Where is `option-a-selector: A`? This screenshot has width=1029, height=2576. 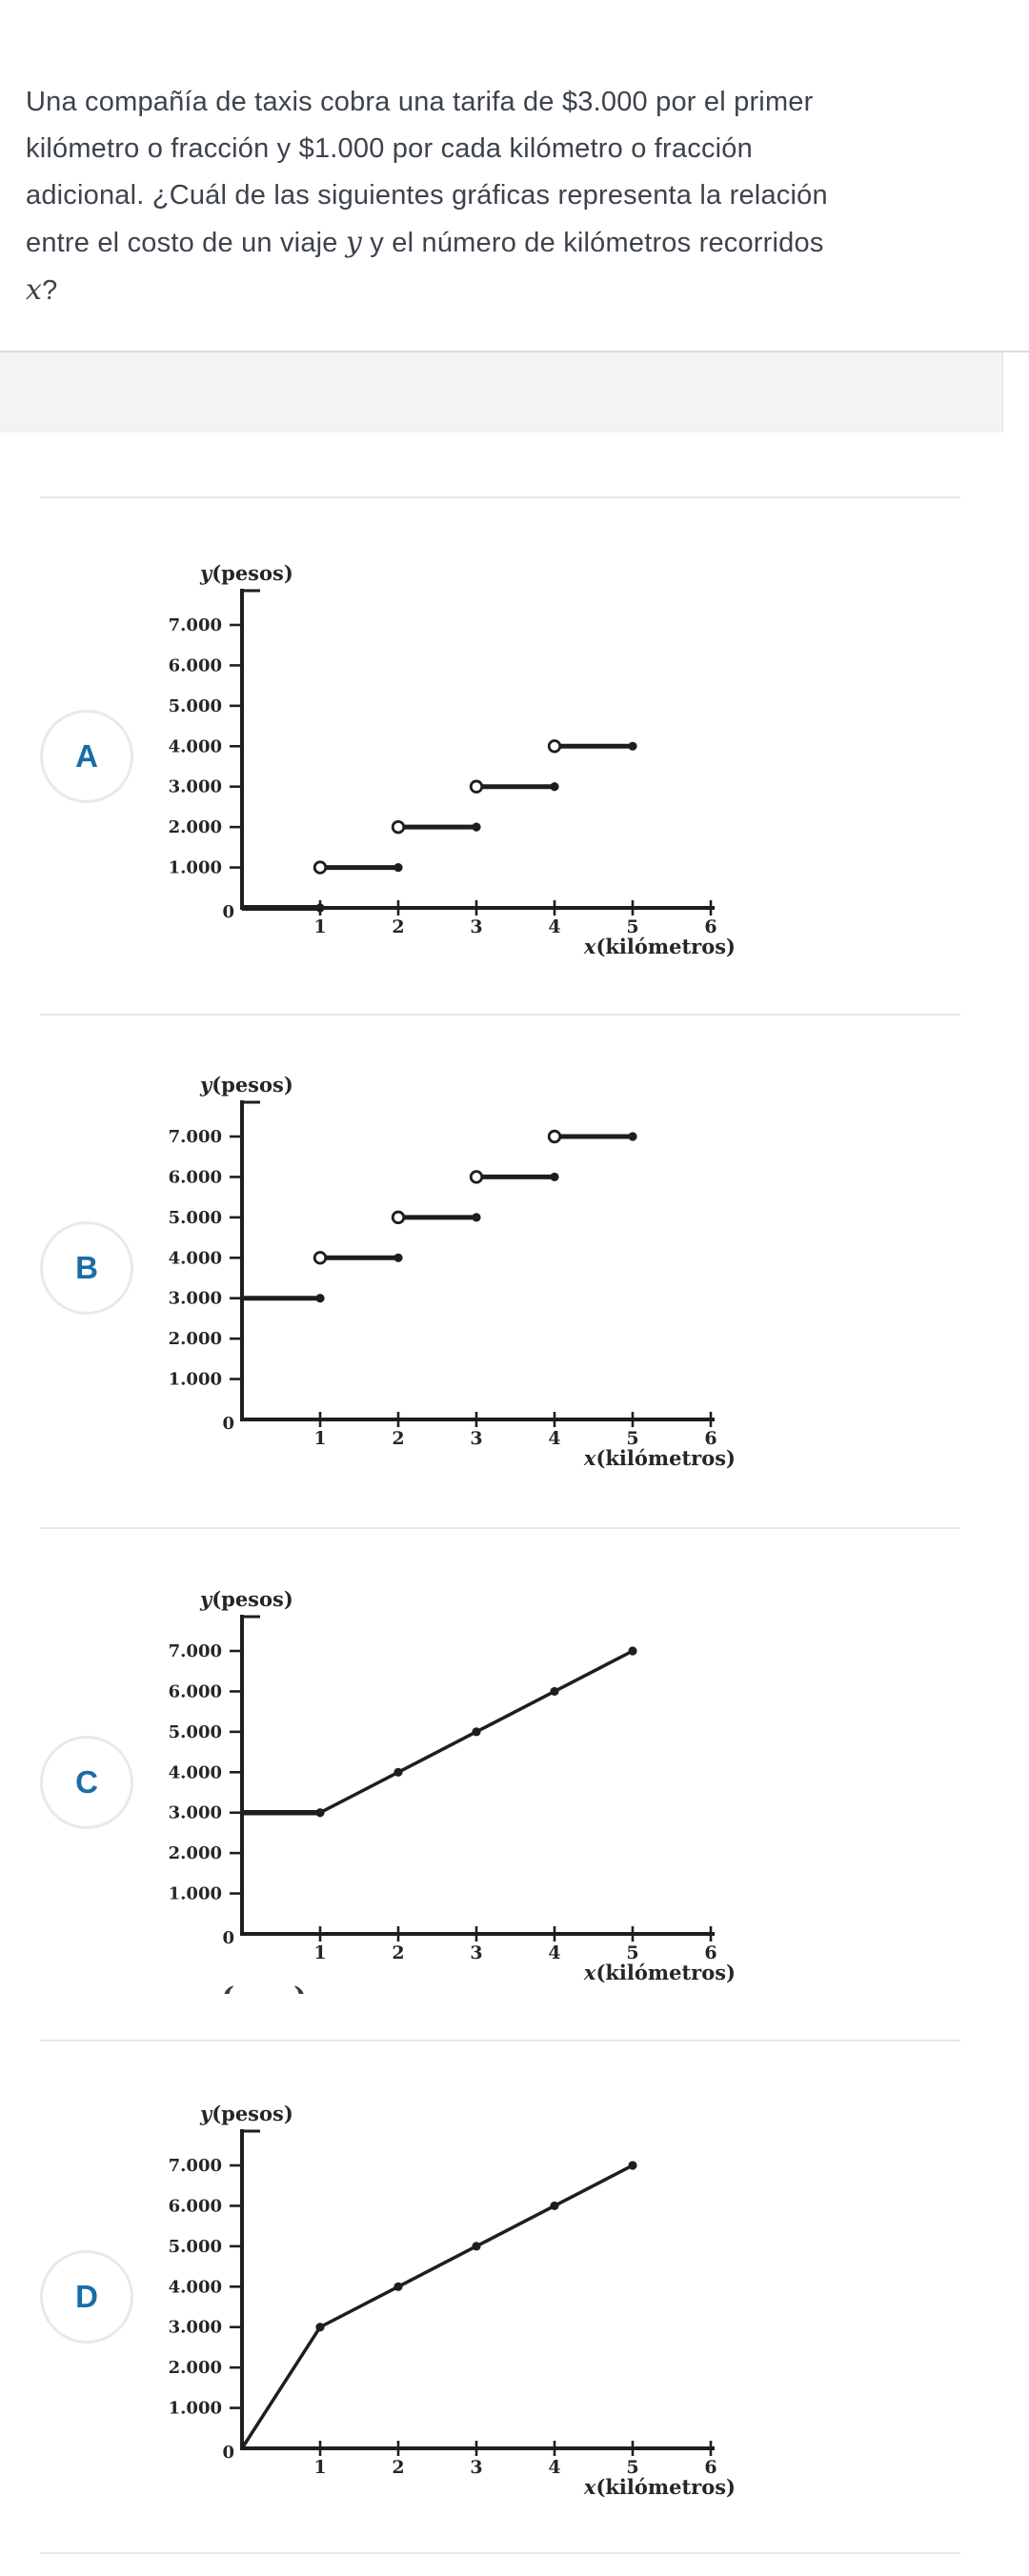
option-a-selector: A is located at coordinates (86, 757).